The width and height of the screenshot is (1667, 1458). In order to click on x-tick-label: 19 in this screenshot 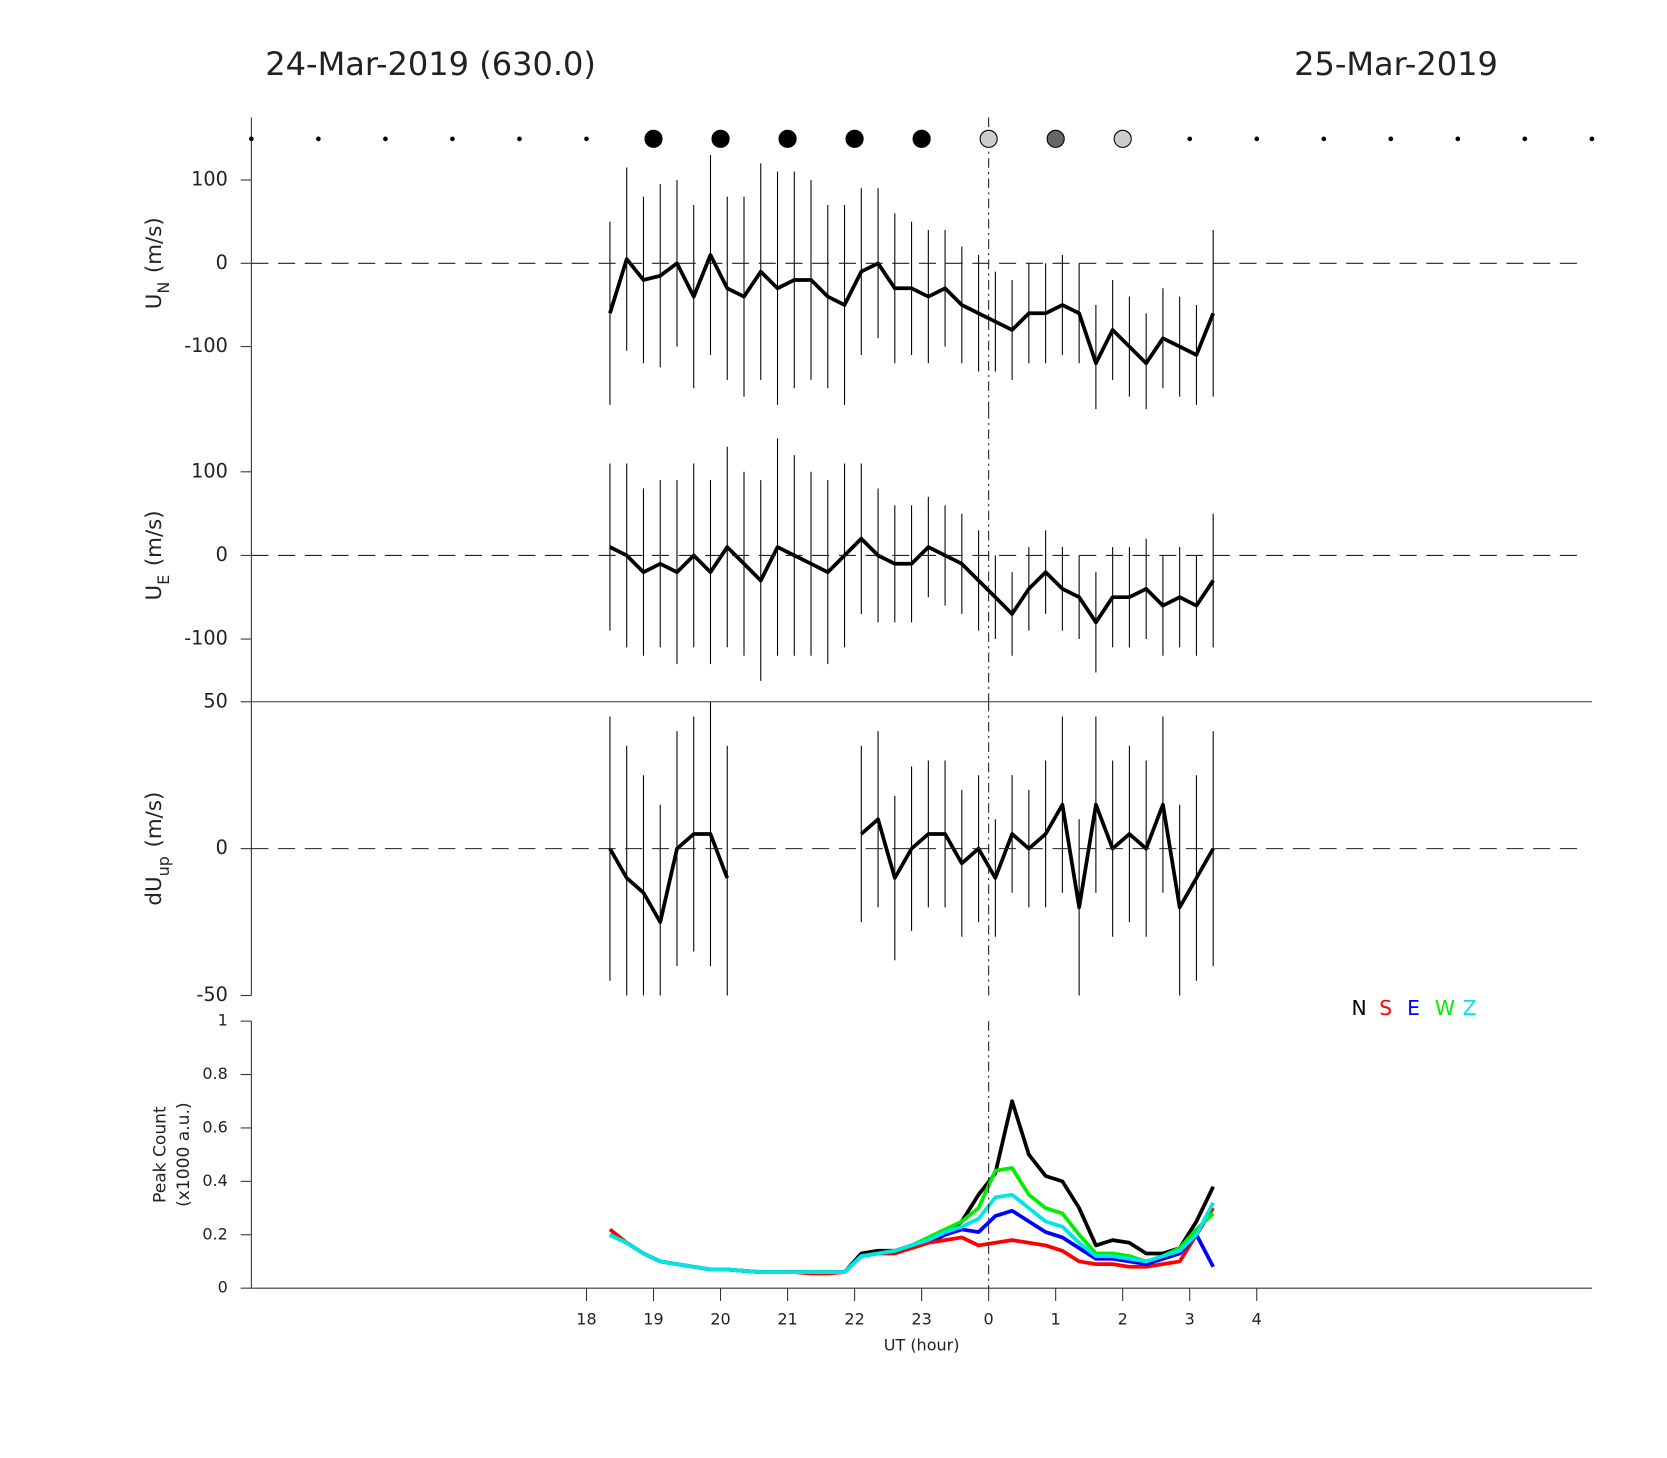, I will do `click(653, 1319)`.